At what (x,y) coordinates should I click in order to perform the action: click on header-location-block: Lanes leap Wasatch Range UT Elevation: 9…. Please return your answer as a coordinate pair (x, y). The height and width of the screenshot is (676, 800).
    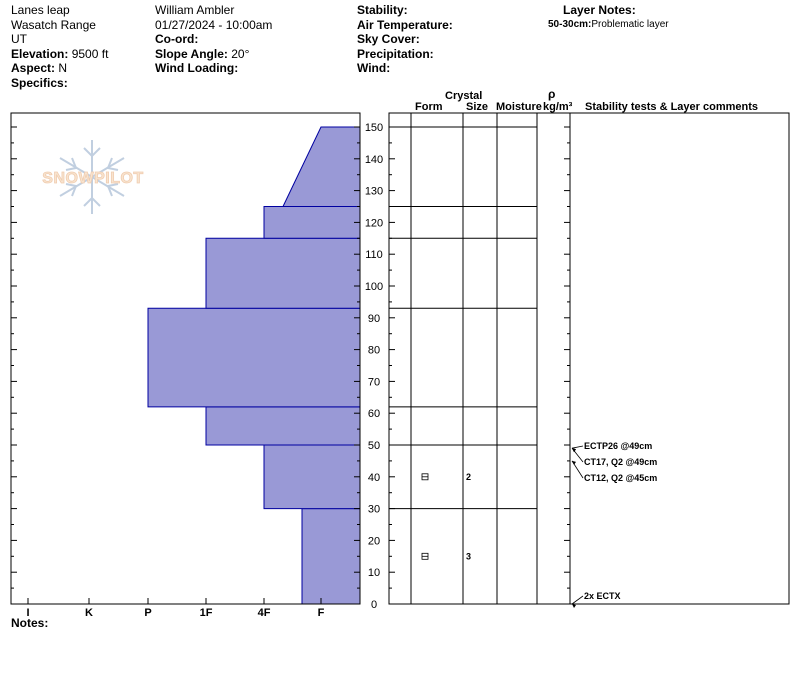
    Looking at the image, I should click on (59, 46).